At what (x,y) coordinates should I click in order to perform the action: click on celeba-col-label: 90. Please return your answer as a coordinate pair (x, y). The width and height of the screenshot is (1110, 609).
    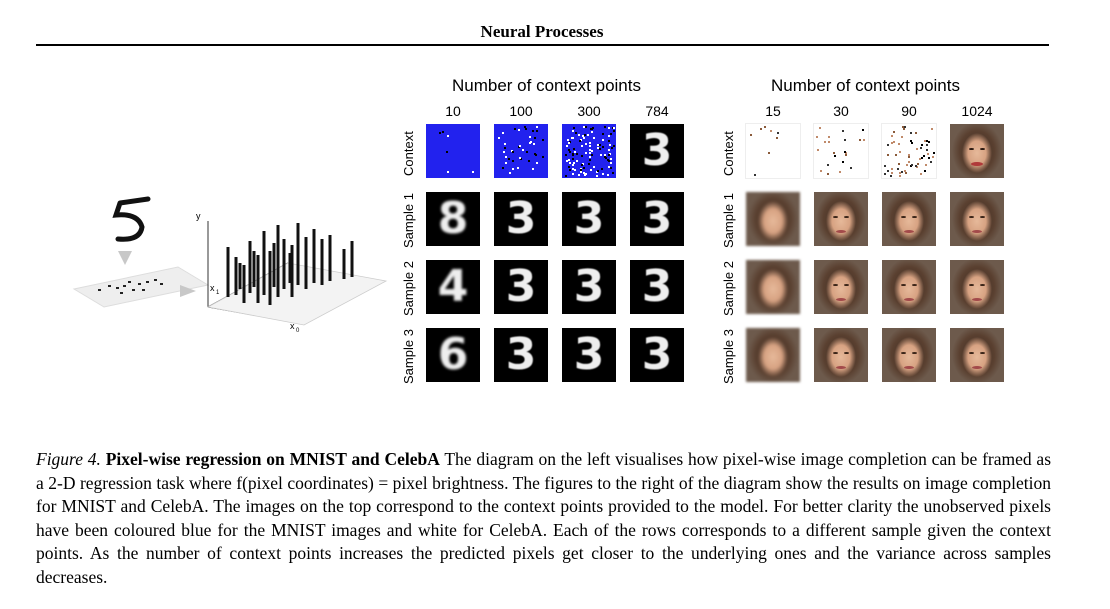
    Looking at the image, I should click on (909, 111).